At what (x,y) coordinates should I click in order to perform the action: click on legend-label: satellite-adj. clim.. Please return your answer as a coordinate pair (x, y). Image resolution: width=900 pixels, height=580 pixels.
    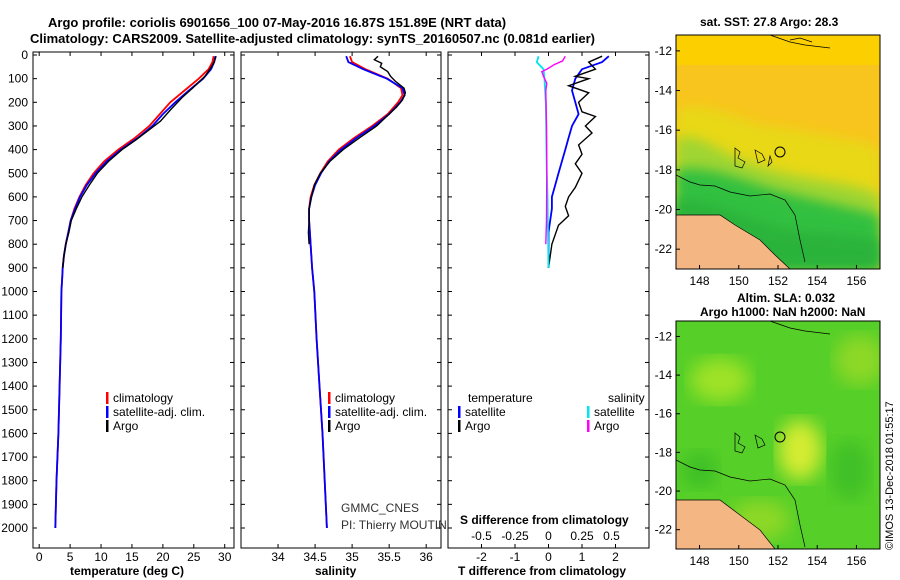
    Looking at the image, I should click on (159, 412).